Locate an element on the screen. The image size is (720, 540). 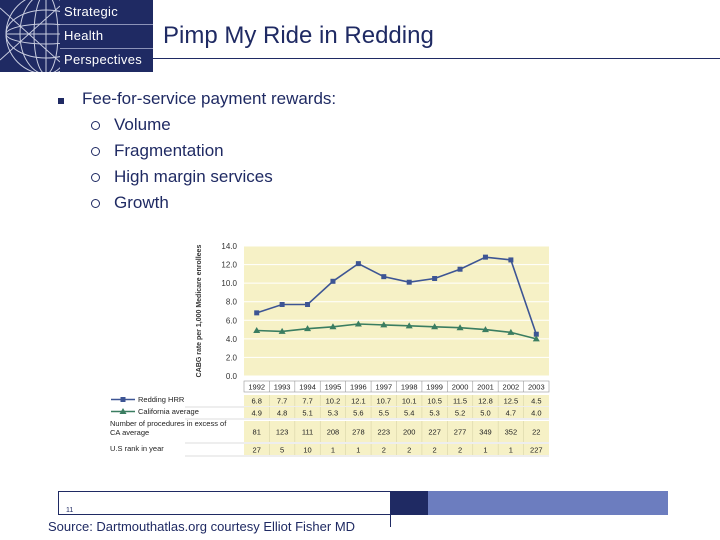
table-cell: 22 is located at coordinates (536, 432).